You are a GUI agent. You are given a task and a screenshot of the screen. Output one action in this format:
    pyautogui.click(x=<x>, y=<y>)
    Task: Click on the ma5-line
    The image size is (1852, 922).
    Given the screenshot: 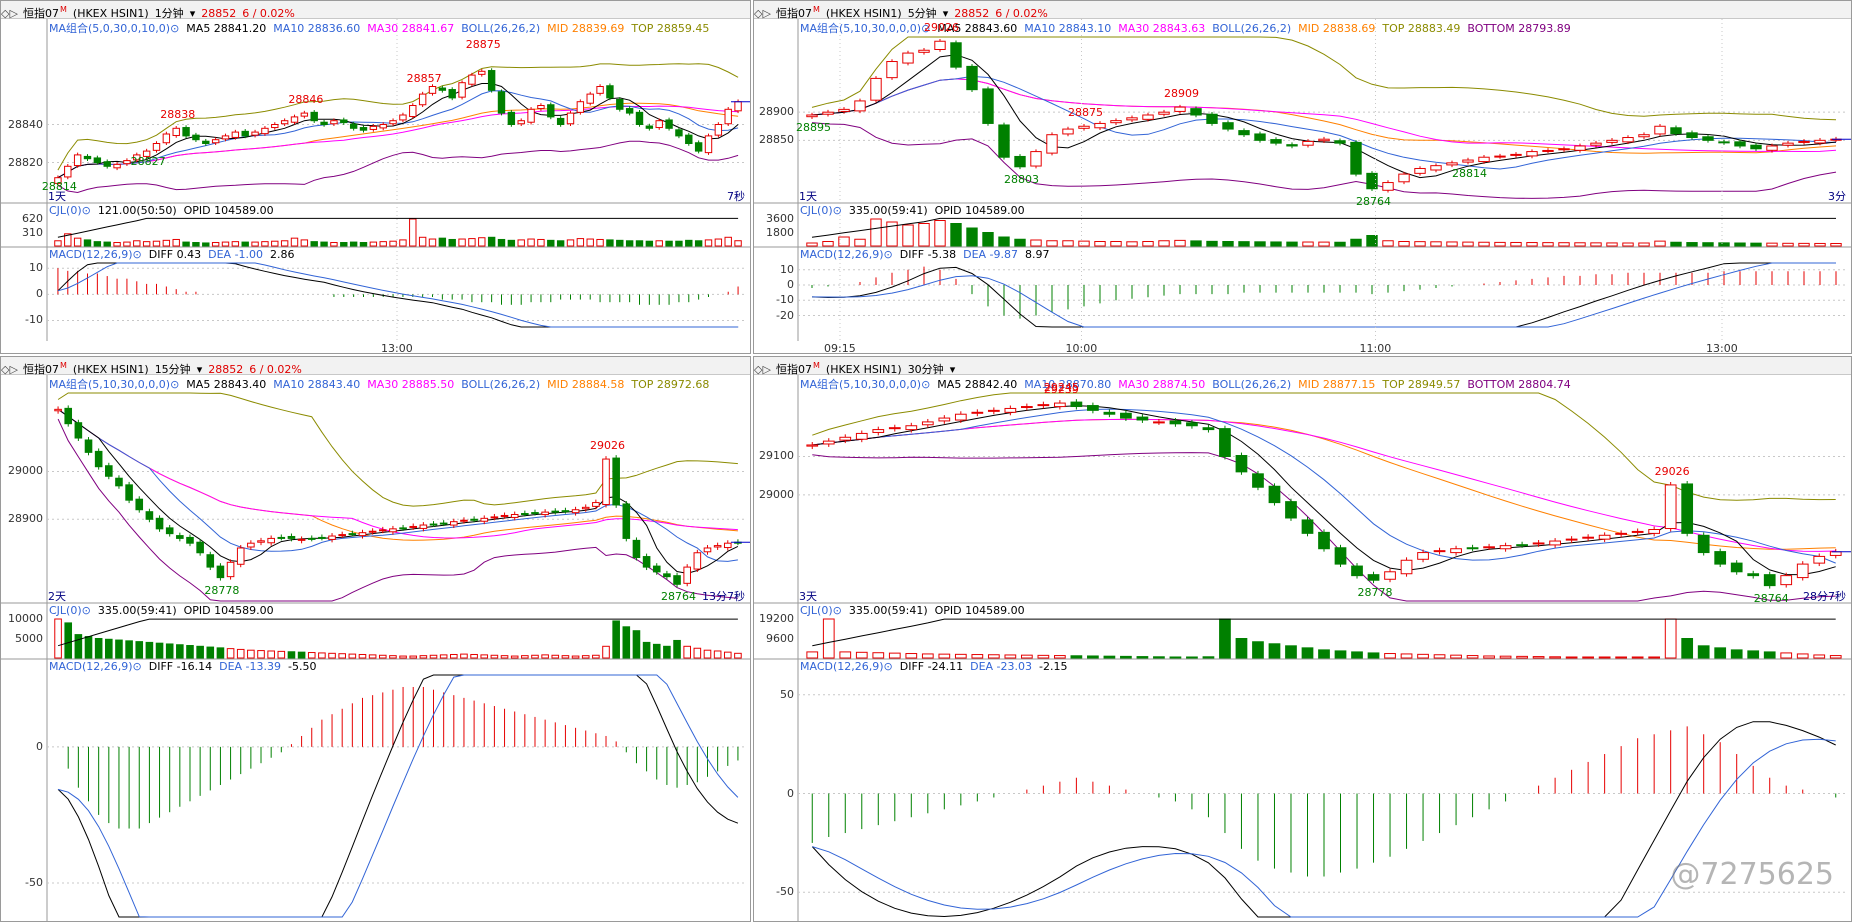 What is the action you would take?
    pyautogui.click(x=1324, y=116)
    